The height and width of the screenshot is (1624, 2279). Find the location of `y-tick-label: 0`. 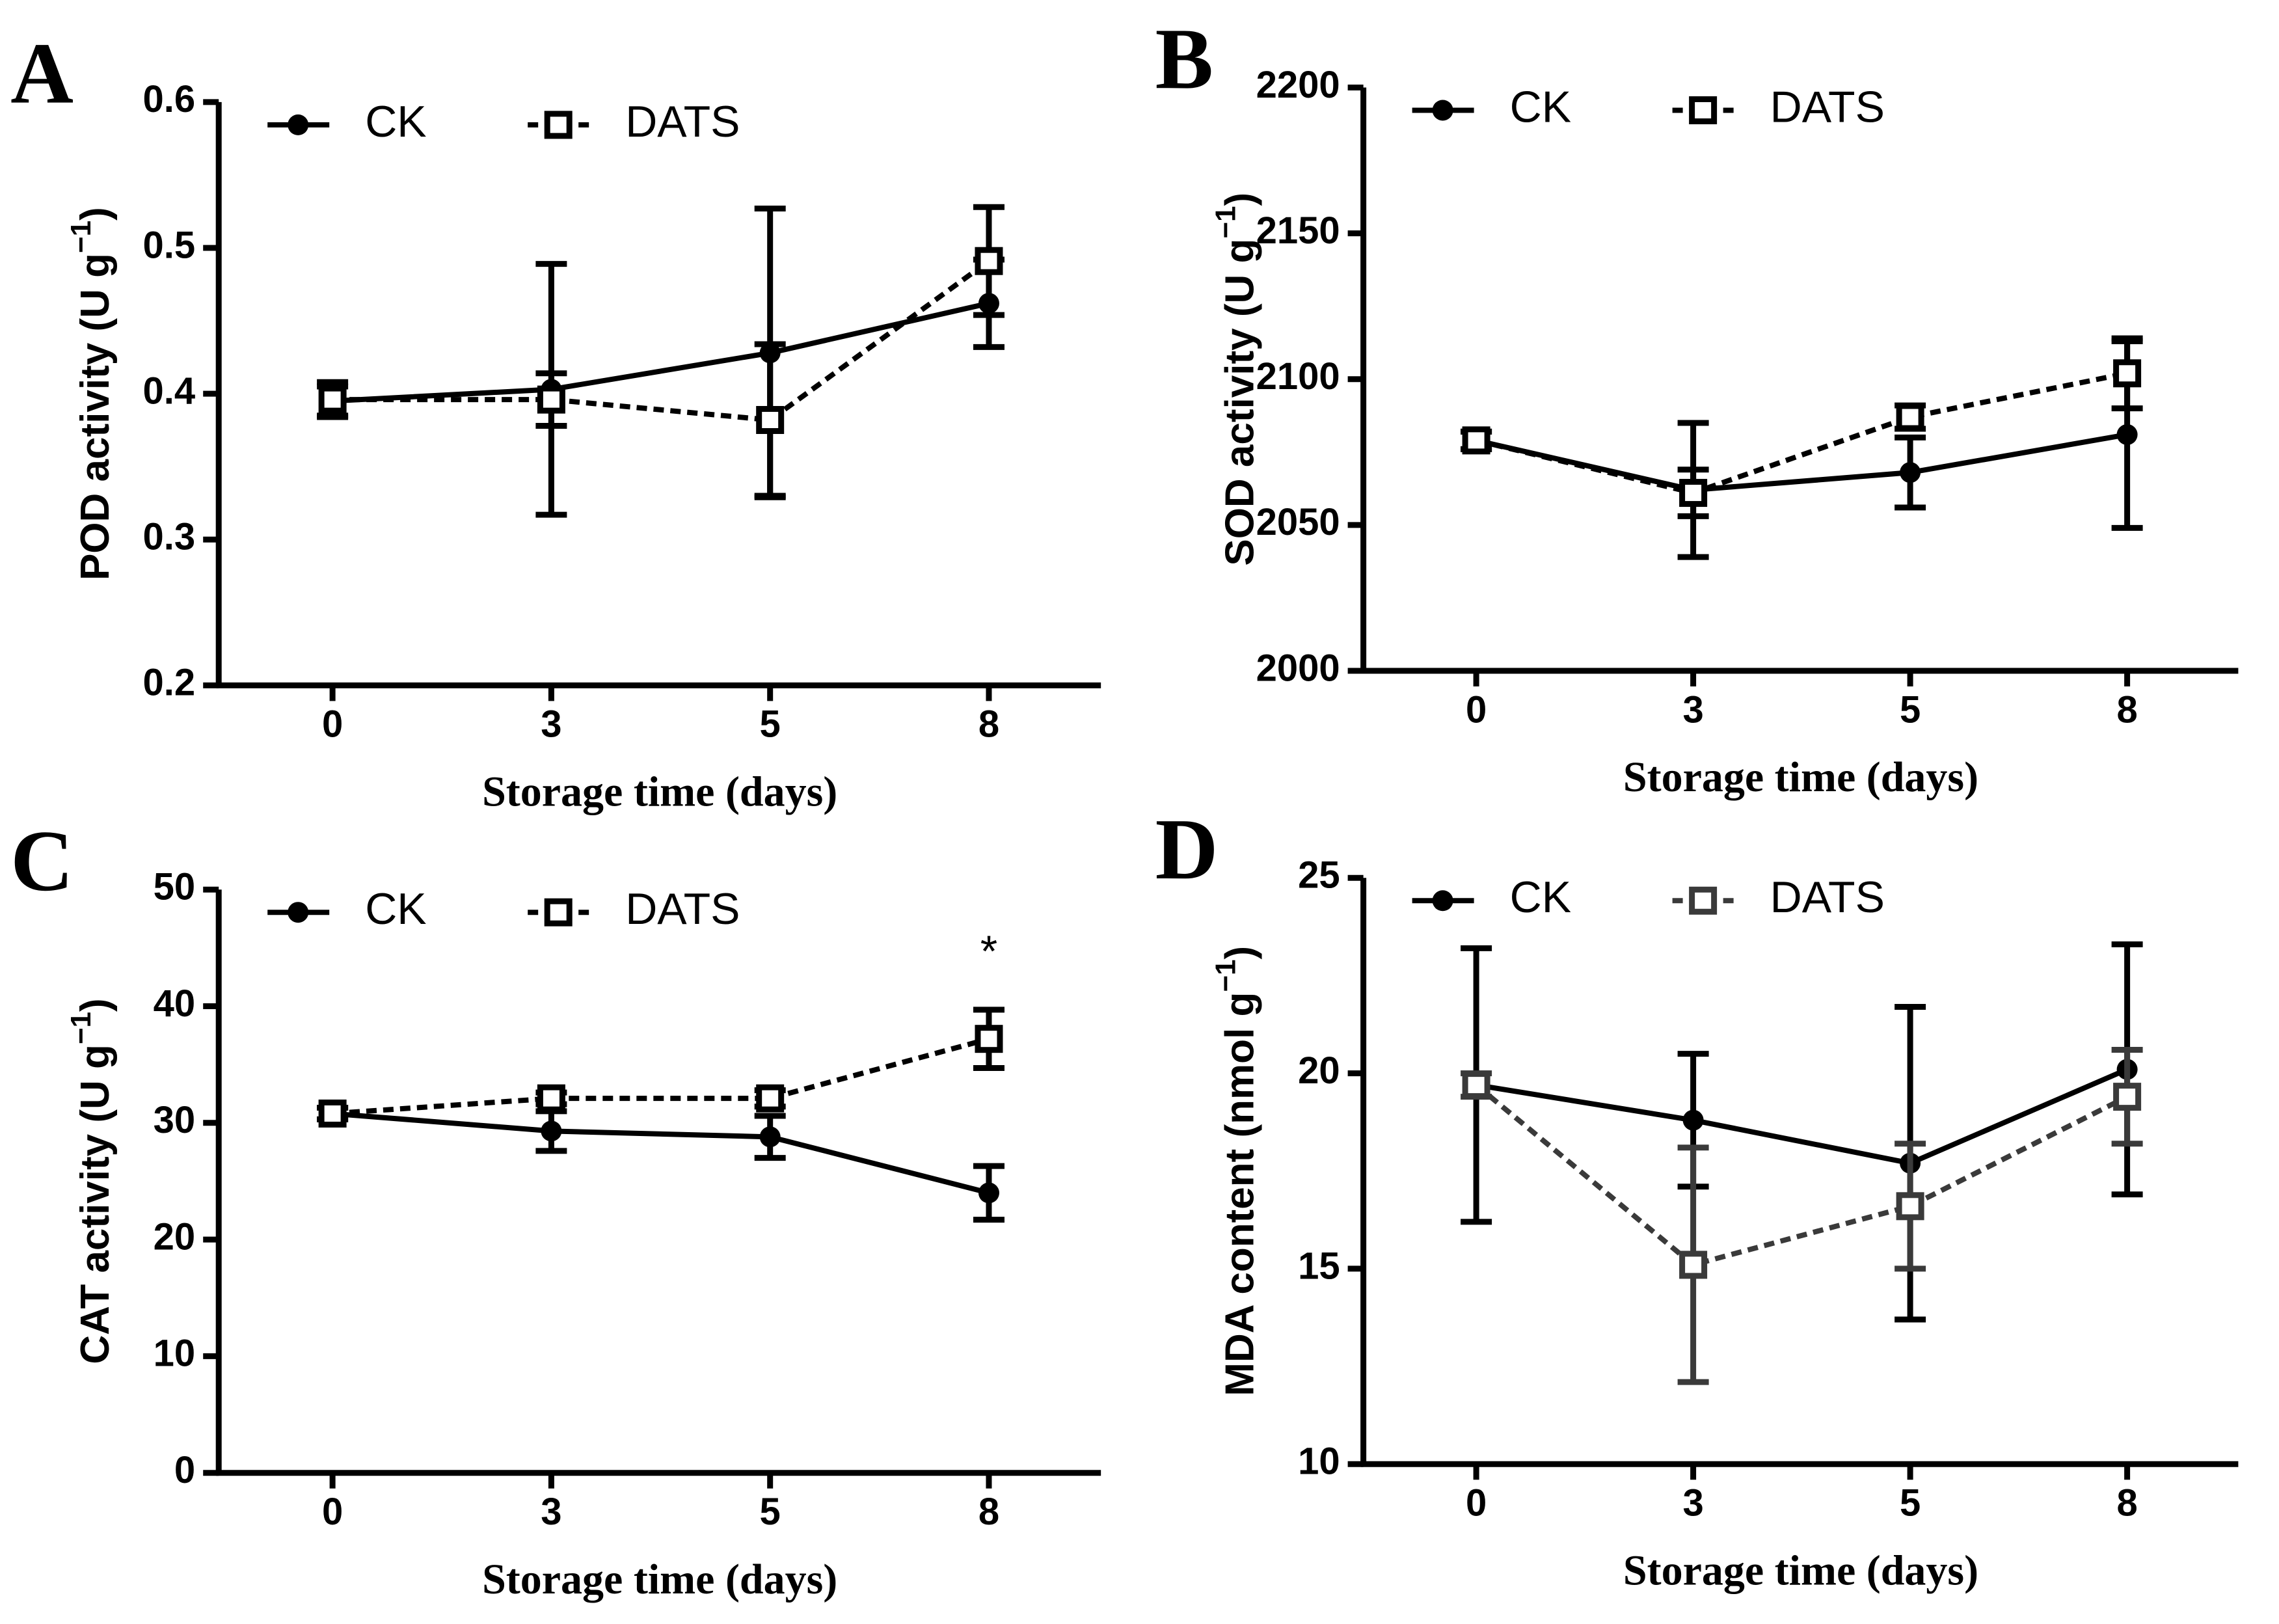

y-tick-label: 0 is located at coordinates (184, 1470).